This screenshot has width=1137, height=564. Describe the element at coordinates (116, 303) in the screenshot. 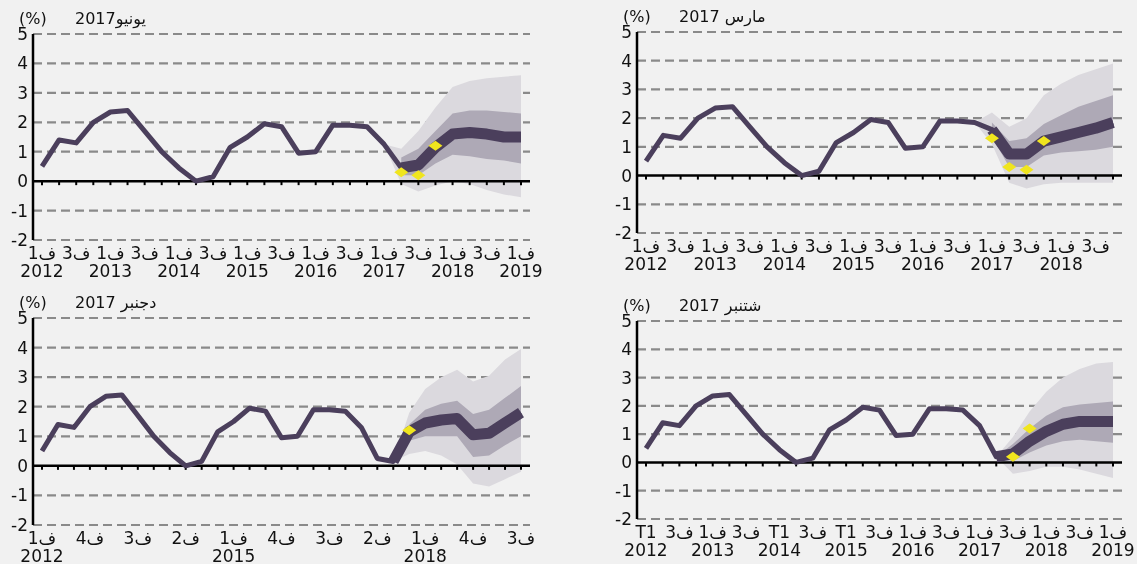

I see `chart-title: دجنبر 2017` at that location.